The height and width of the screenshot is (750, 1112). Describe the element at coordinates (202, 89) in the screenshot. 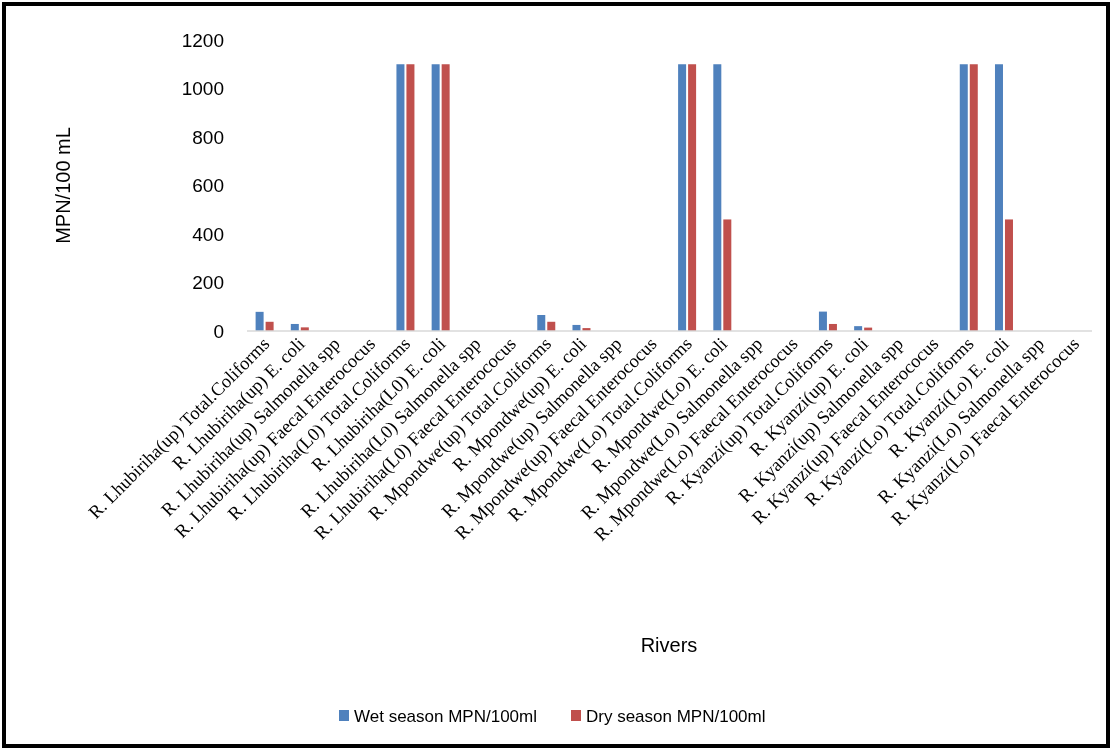

I see `y-tick-label: 1000` at that location.